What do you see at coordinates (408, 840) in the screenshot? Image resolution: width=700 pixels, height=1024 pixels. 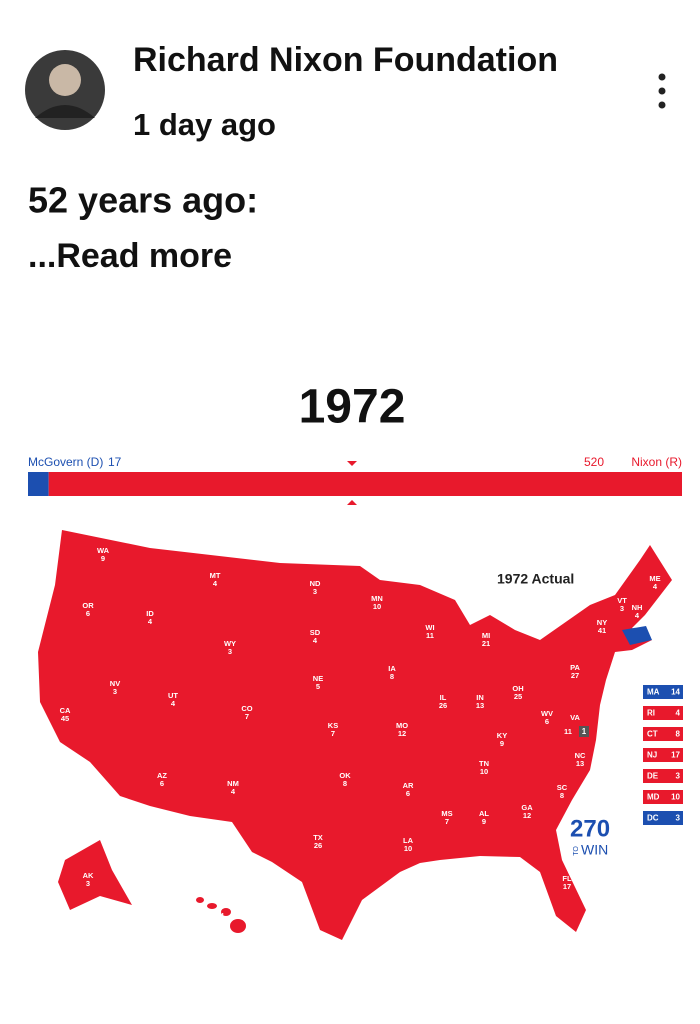 I see `state-abbr: LA` at bounding box center [408, 840].